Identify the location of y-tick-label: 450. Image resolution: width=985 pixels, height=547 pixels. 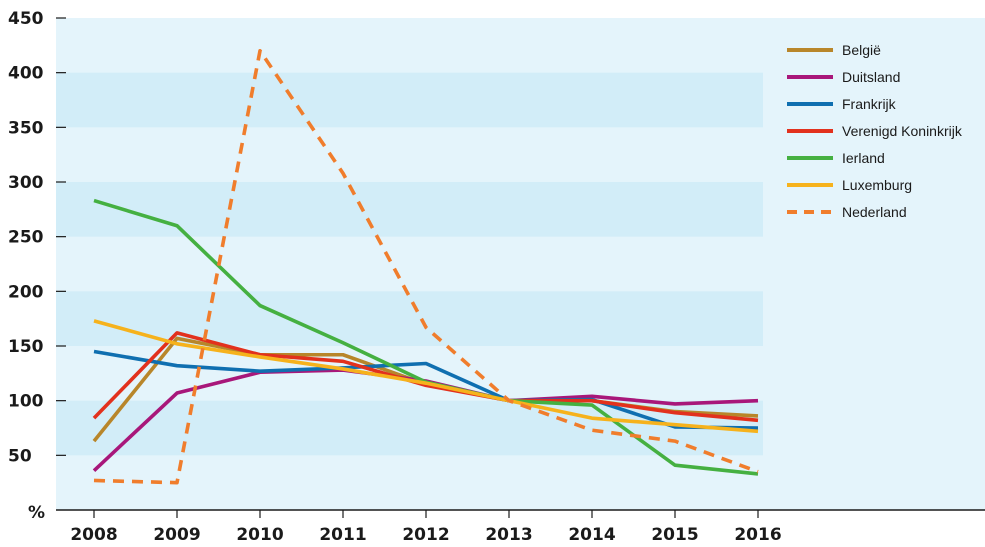
(26, 19).